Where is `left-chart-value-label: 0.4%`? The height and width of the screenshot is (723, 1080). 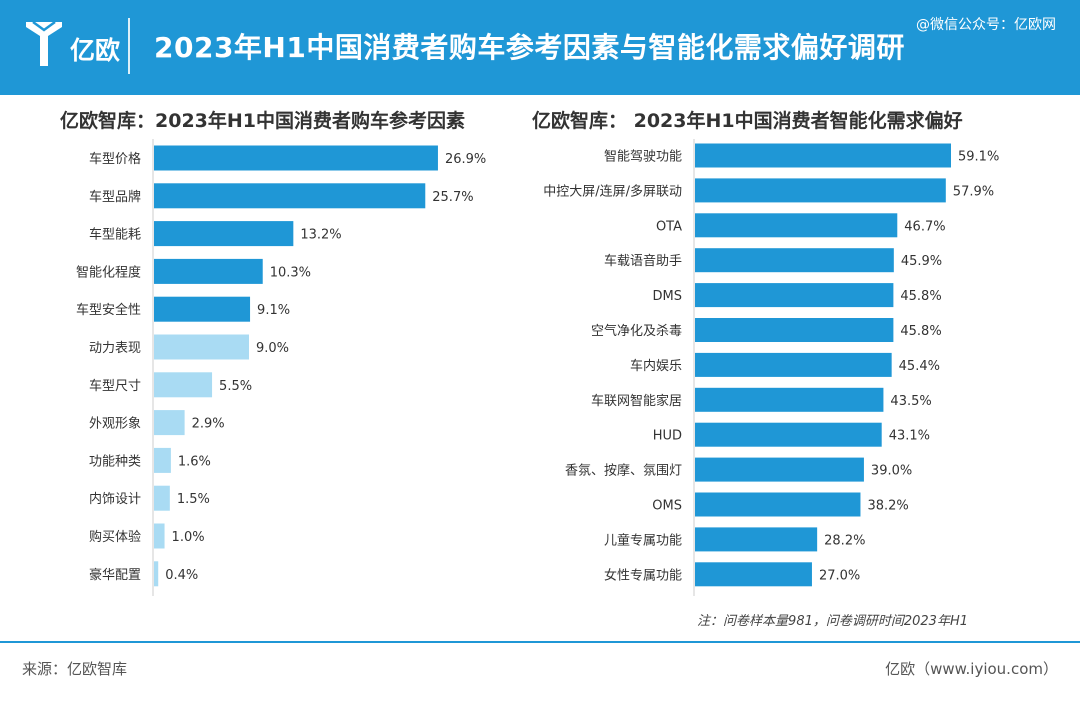
left-chart-value-label: 0.4% is located at coordinates (181, 575).